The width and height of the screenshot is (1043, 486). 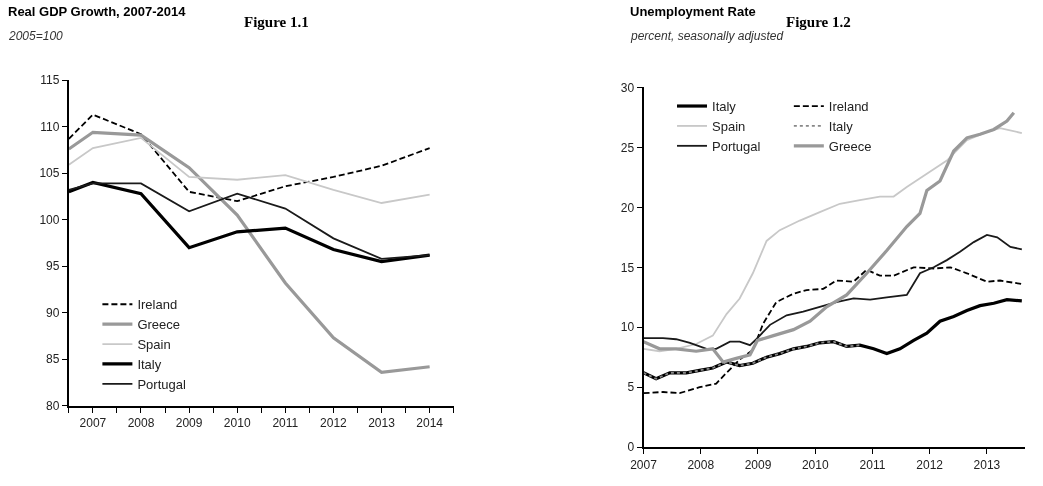 I want to click on x-tick-label: 2014, so click(x=430, y=423).